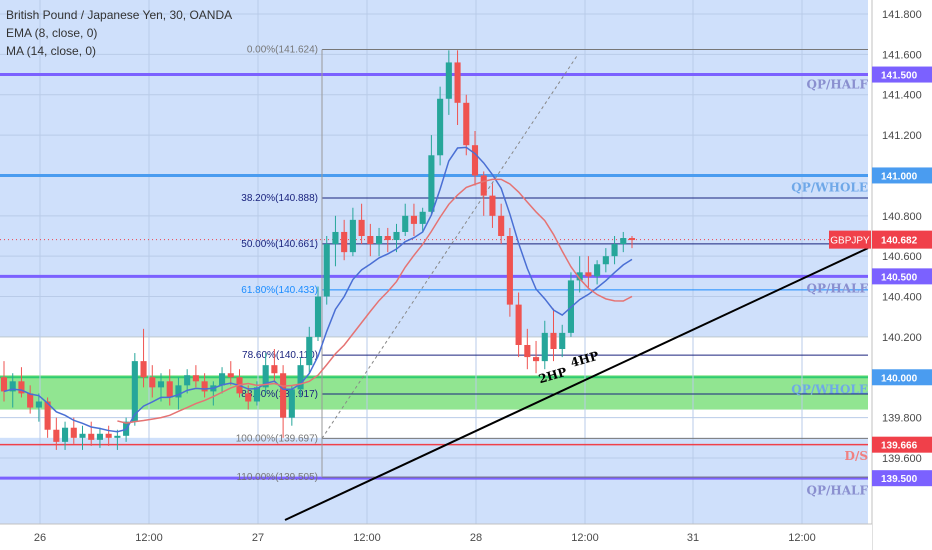 This screenshot has width=932, height=550. I want to click on price-badge-text-5: 139.500, so click(899, 479).